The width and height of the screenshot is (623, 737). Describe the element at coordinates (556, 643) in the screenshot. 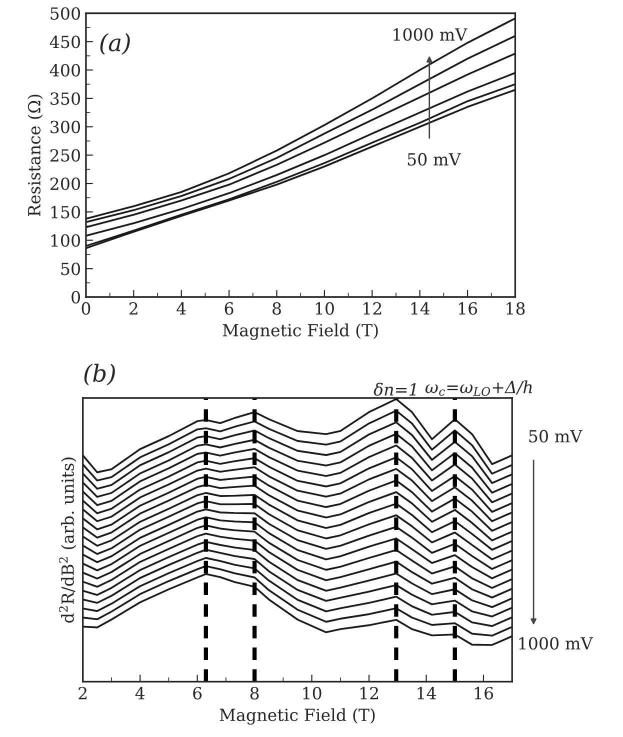

I see `text: 1000 mV` at that location.